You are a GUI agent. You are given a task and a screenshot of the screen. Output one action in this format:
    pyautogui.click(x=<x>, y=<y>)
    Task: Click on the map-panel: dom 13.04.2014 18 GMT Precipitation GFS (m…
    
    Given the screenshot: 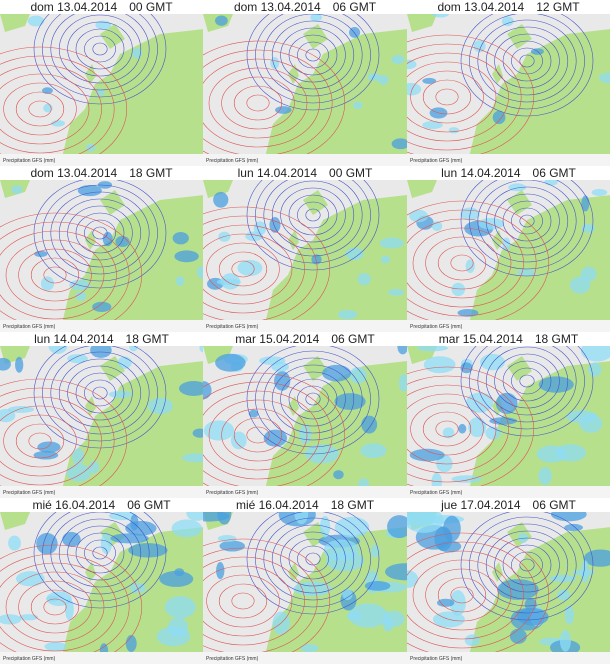 What is the action you would take?
    pyautogui.click(x=101, y=249)
    